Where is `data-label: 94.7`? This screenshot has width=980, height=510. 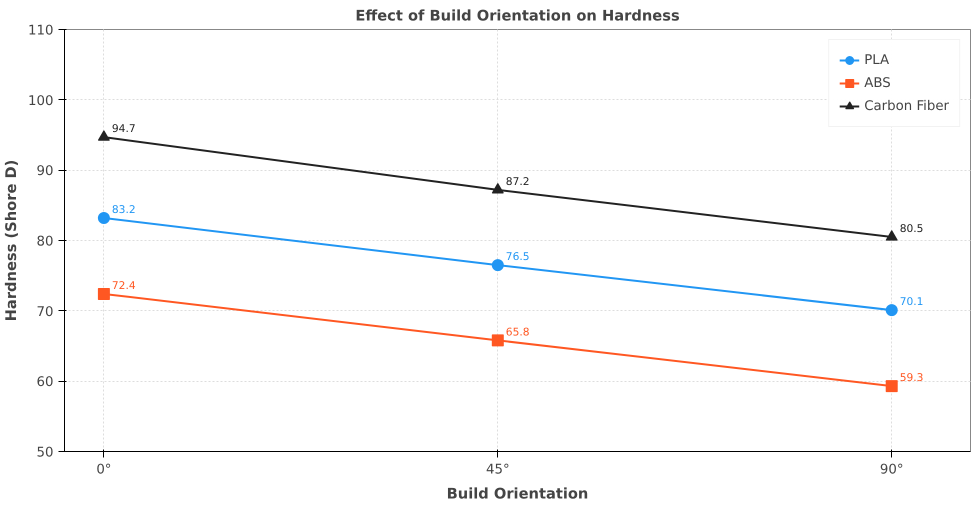 data-label: 94.7 is located at coordinates (124, 129).